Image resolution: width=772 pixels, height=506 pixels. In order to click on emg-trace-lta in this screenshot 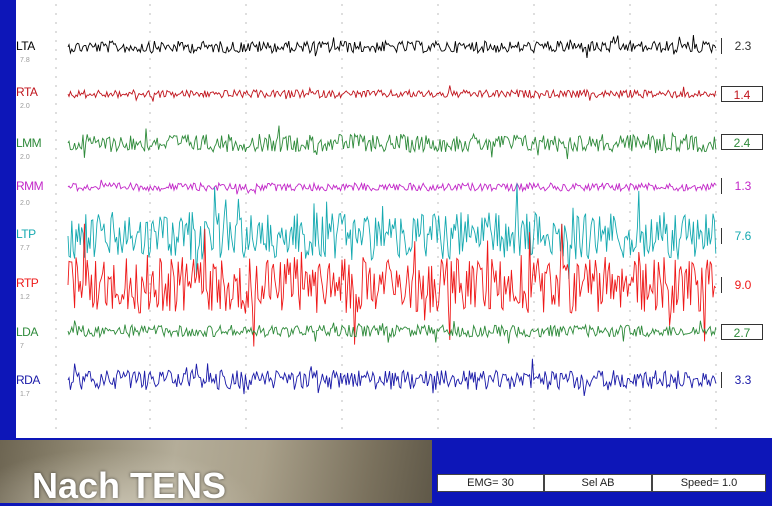, I will do `click(392, 46)`.